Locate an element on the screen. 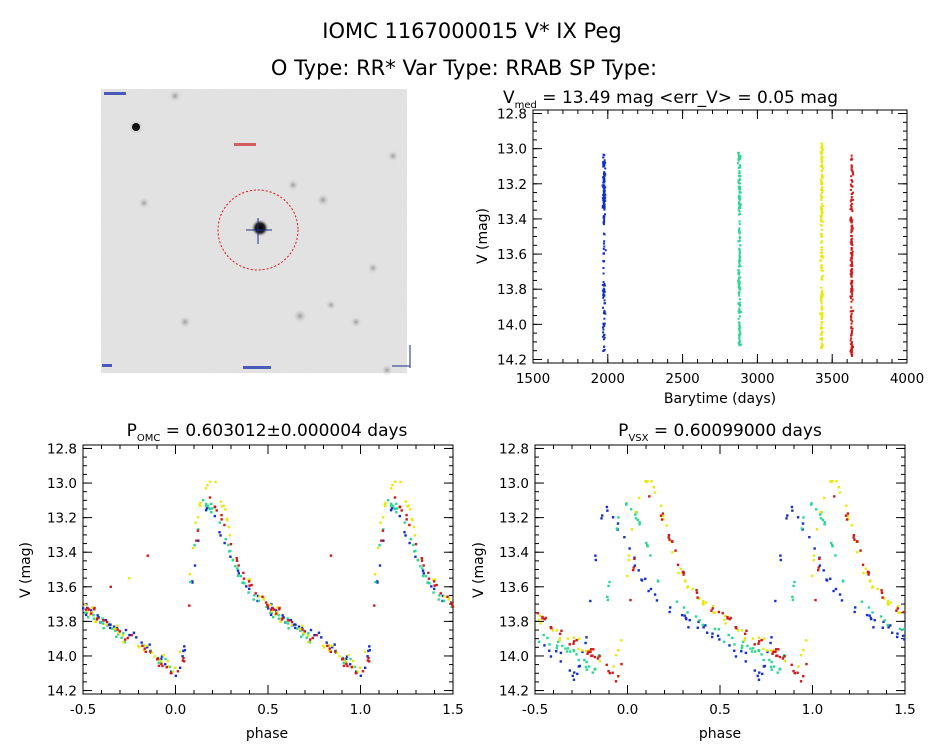 Image resolution: width=944 pixels, height=747 pixels. panel-title: Vmed = 13.49 mag <err_V> = 0.05 mag is located at coordinates (670, 99).